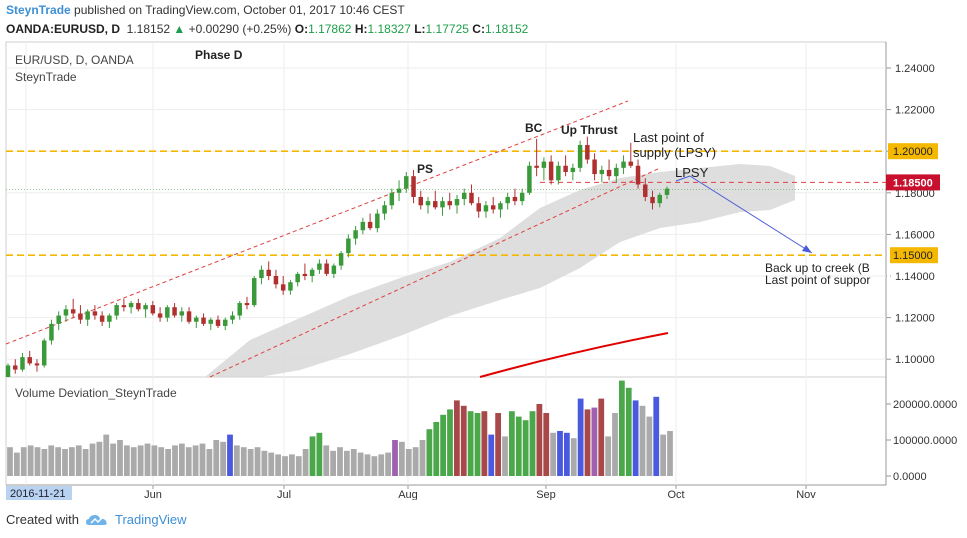 The height and width of the screenshot is (538, 967). I want to click on chart-author-info: SteynTrade, so click(46, 77).